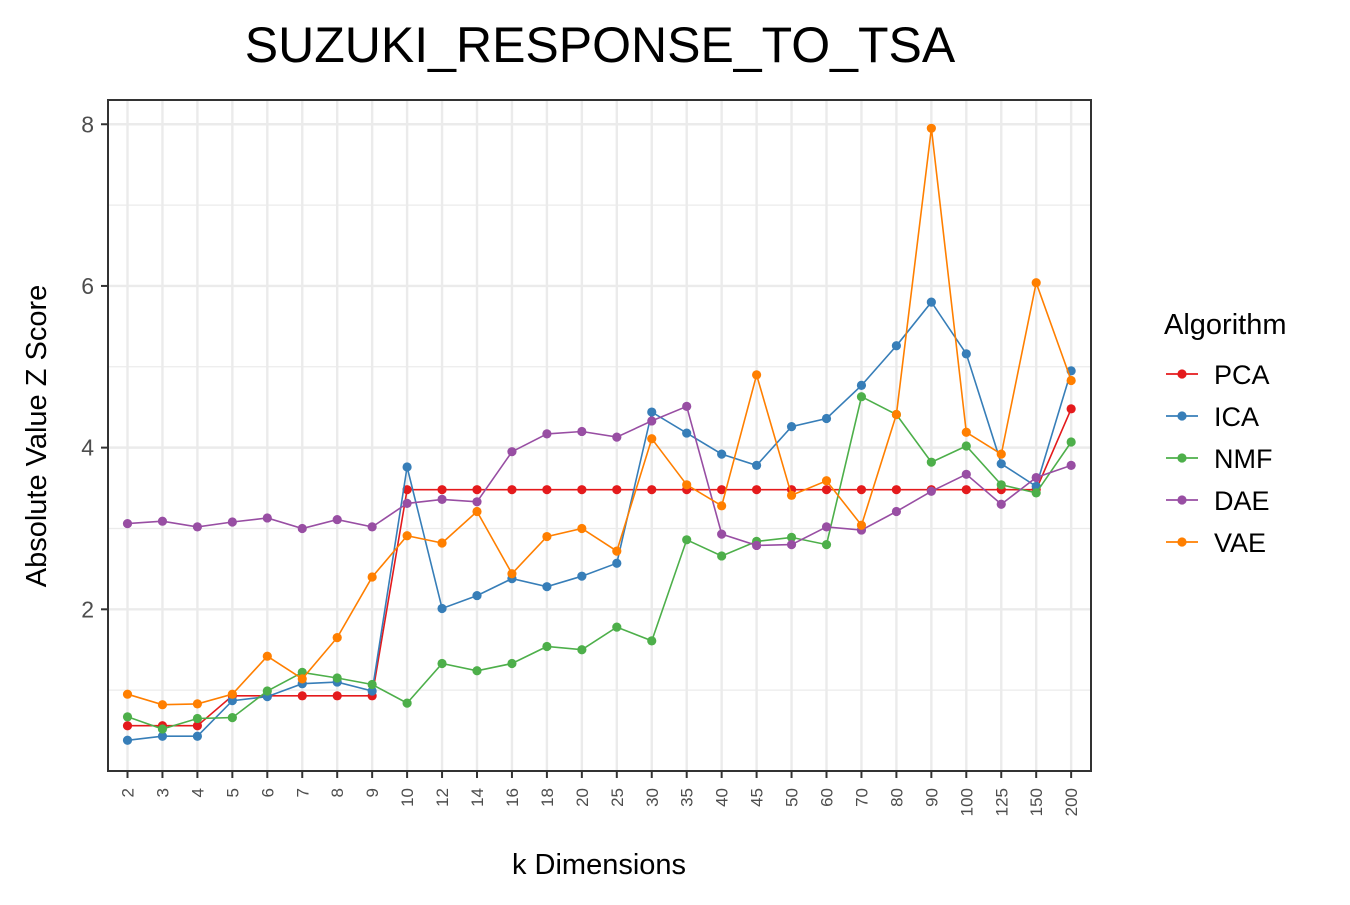  I want to click on x-axis-title: k Dimensions, so click(599, 865).